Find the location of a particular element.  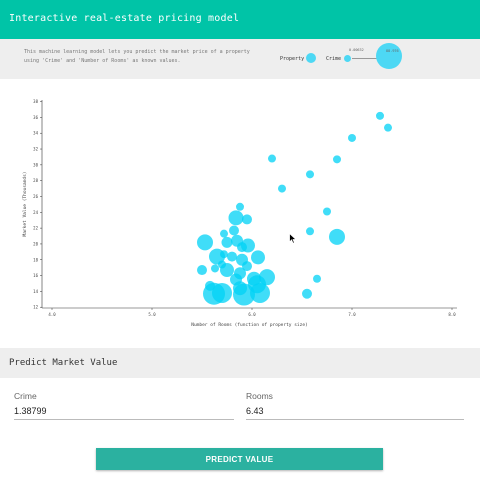

legend-crime-min-dot is located at coordinates (347, 58).